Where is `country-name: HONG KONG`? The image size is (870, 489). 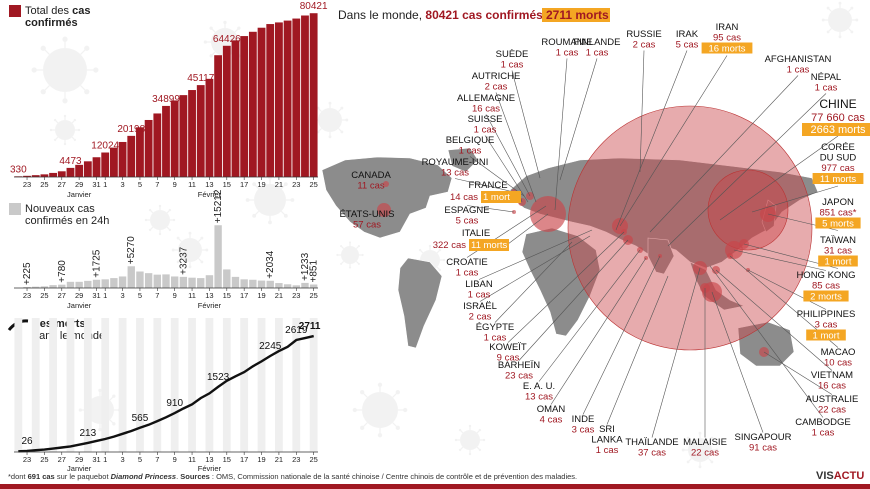 country-name: HONG KONG is located at coordinates (825, 275).